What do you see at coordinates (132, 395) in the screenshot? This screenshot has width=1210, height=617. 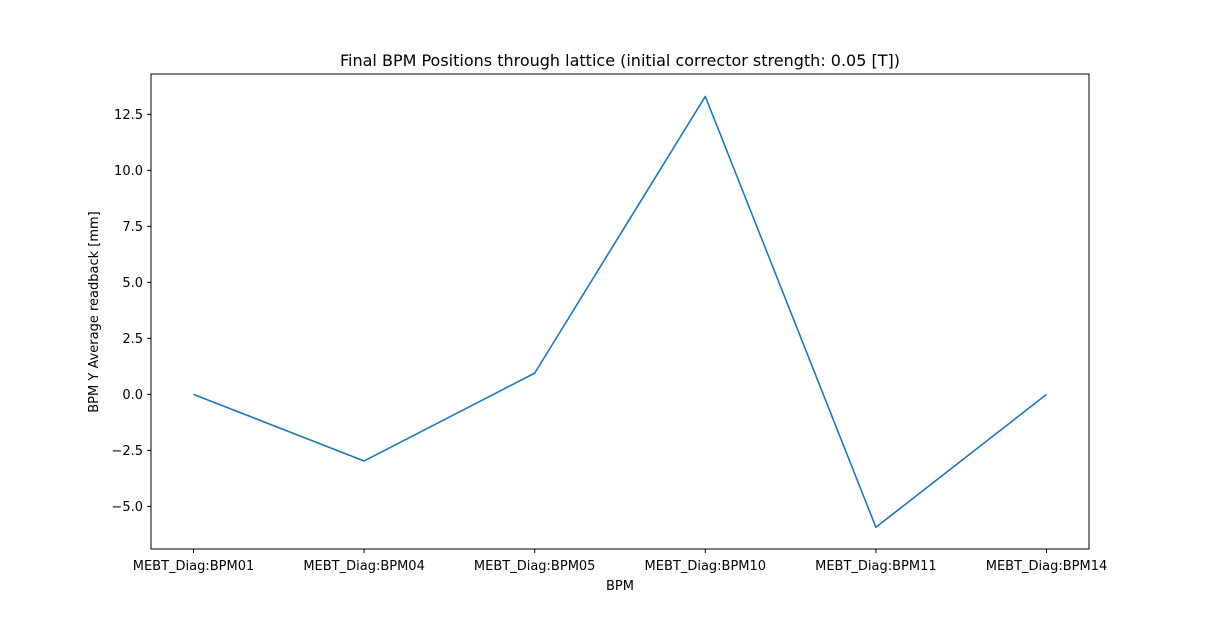 I see `y-tick-label: 0.0` at bounding box center [132, 395].